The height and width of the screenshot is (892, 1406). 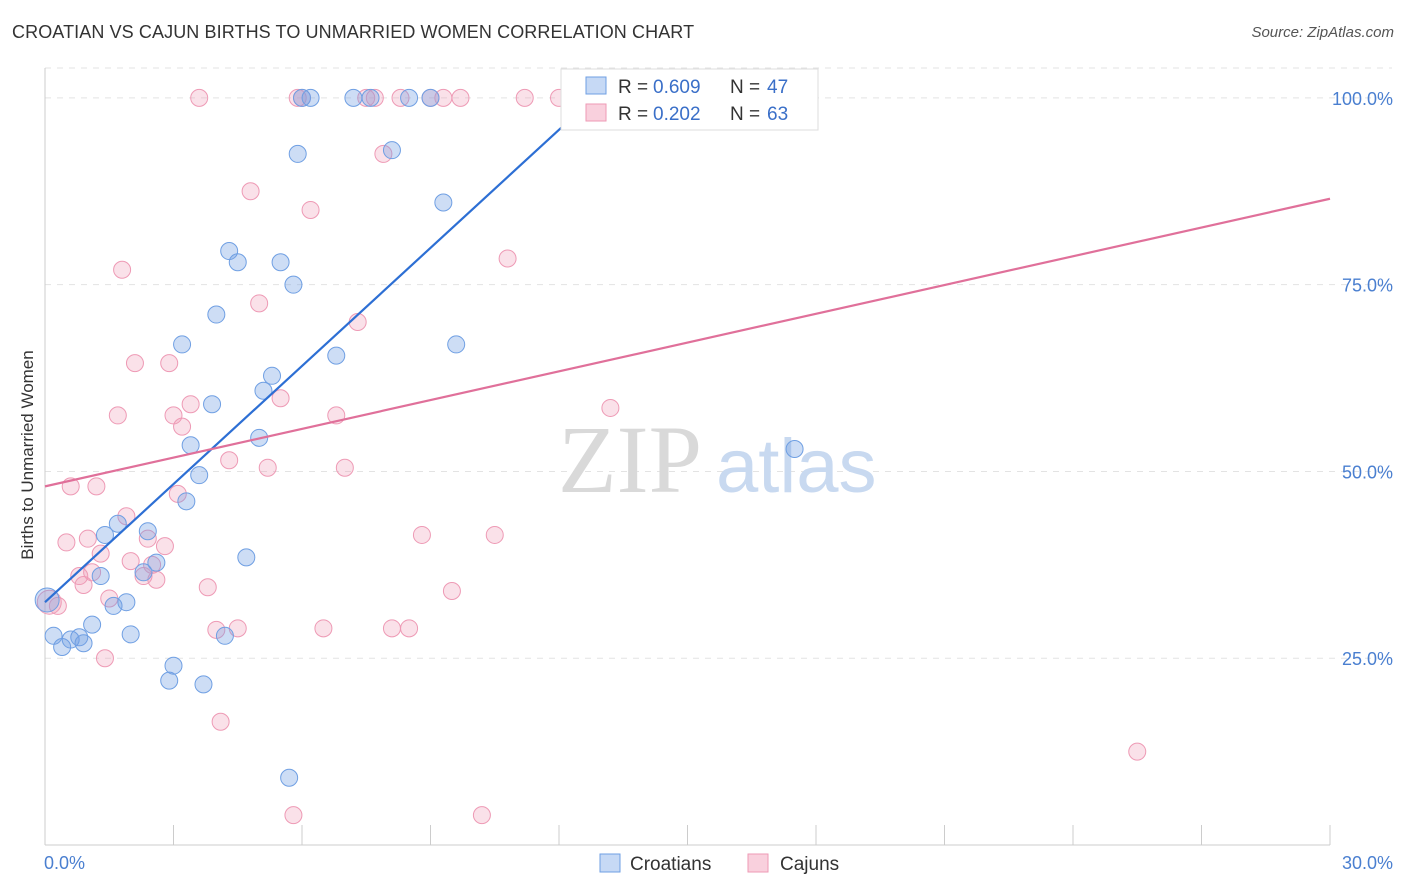 I want to click on cajuns-legend-label: Cajuns, so click(x=809, y=864).